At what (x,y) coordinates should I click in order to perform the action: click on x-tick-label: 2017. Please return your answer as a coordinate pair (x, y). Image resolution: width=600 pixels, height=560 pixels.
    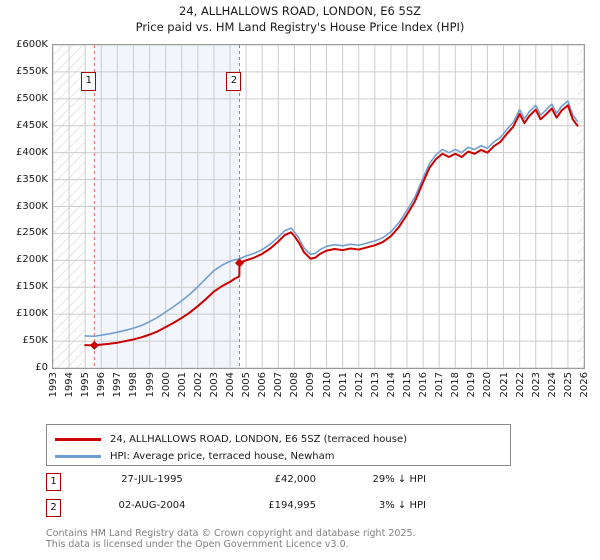
    Looking at the image, I should click on (440, 385).